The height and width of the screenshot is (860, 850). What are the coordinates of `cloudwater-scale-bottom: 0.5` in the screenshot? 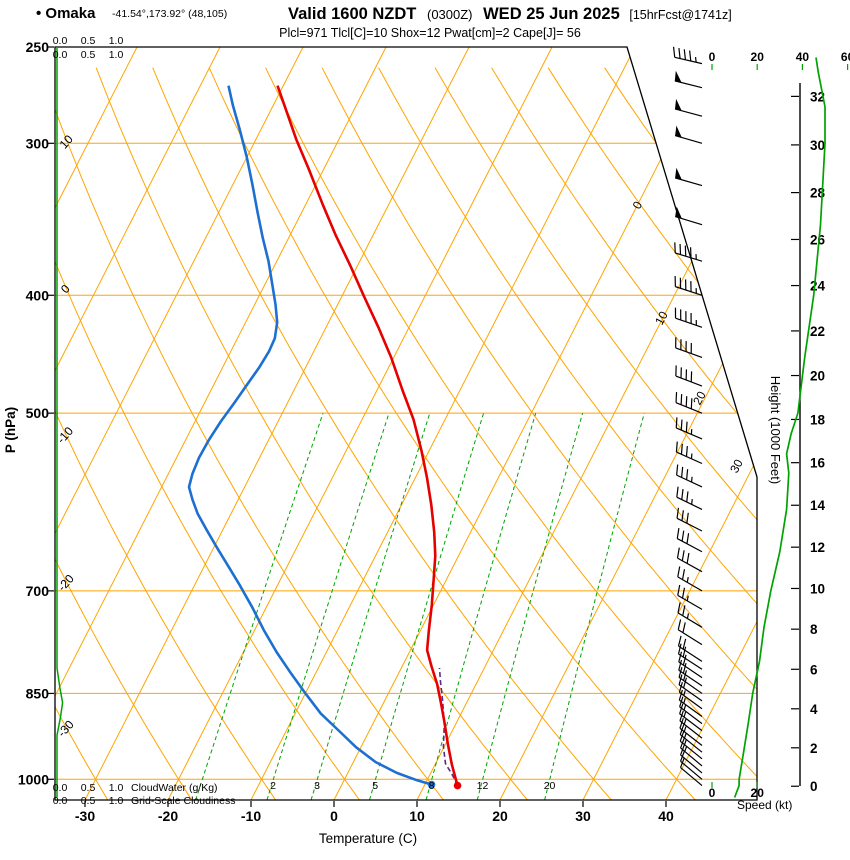 It's located at (88, 788).